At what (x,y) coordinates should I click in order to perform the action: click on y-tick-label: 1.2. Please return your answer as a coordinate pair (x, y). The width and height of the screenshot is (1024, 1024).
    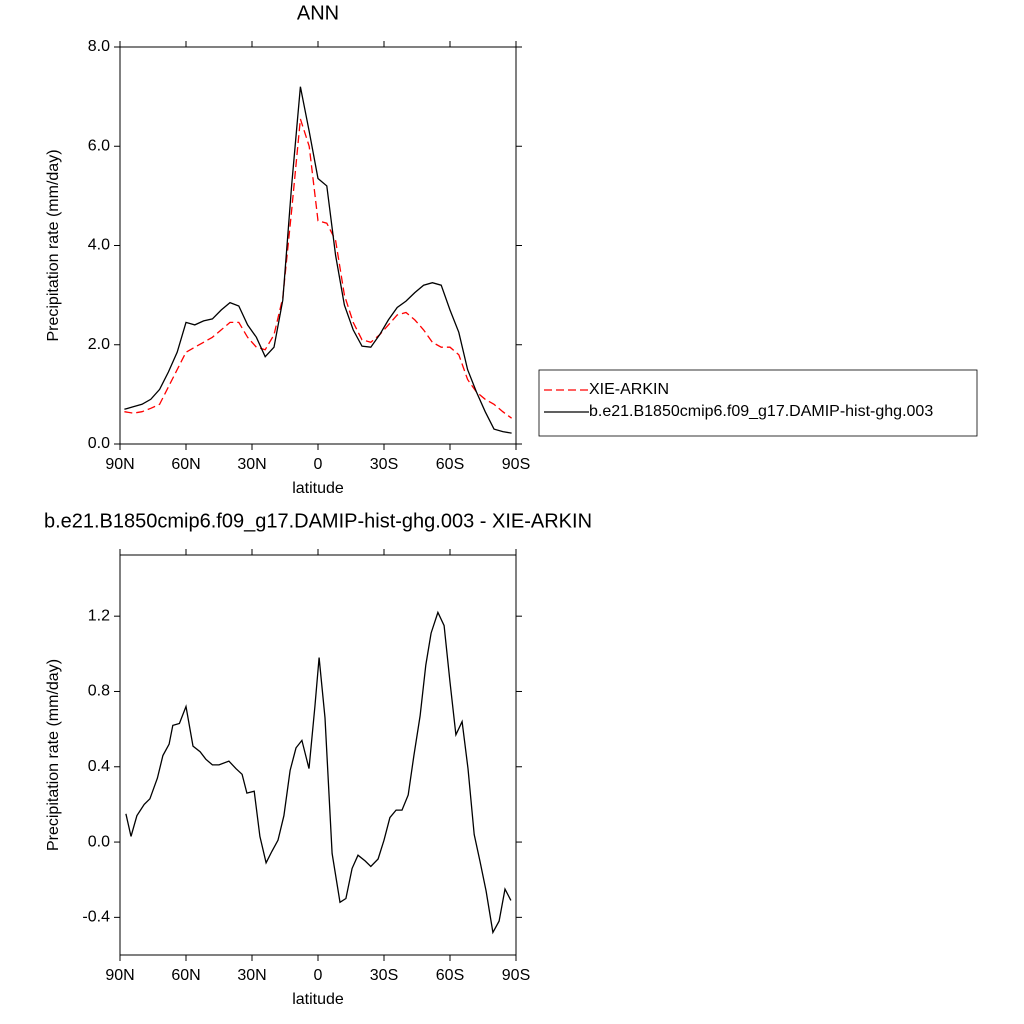
    Looking at the image, I should click on (99, 615).